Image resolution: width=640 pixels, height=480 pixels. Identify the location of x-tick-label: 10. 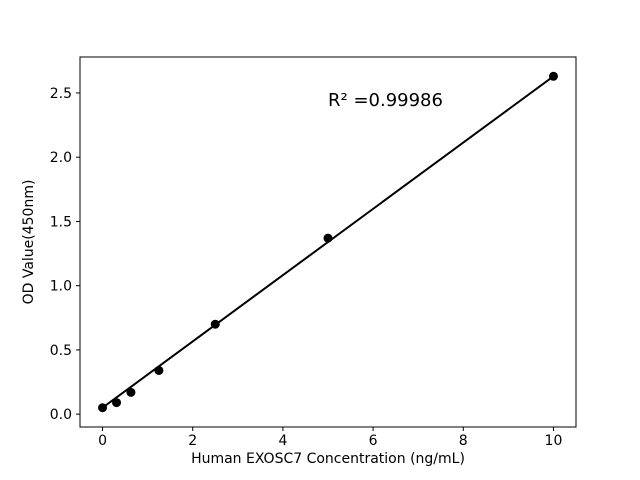
(554, 441).